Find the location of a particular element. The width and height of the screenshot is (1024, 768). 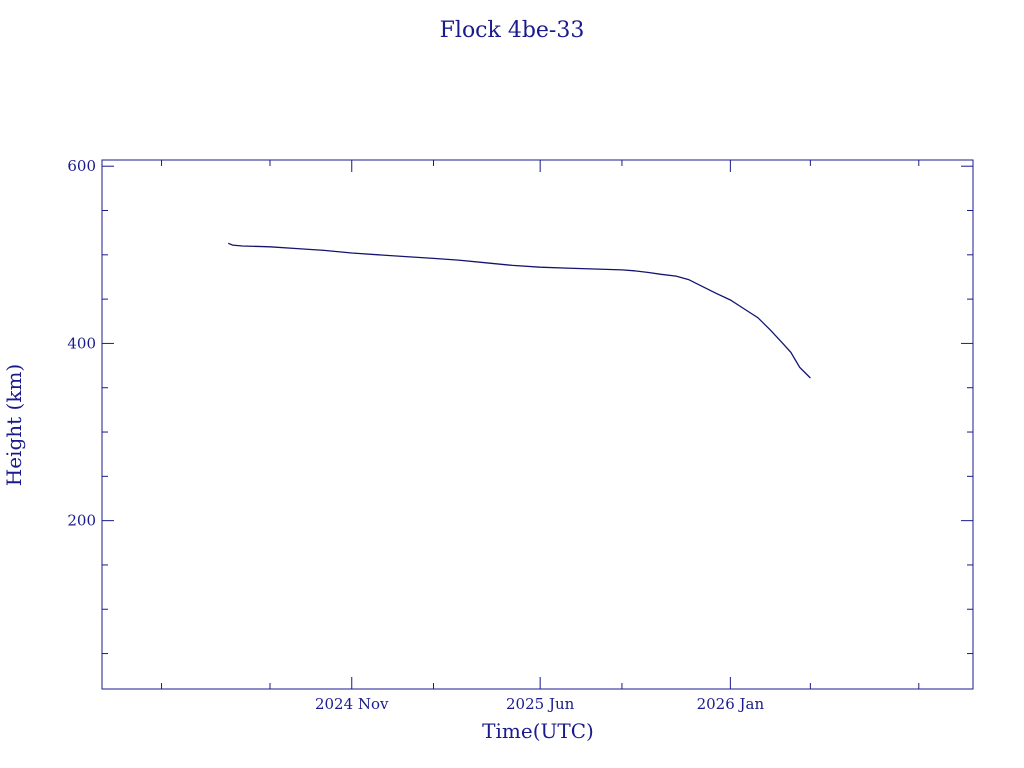

y-tick-label: 400 is located at coordinates (81, 343).